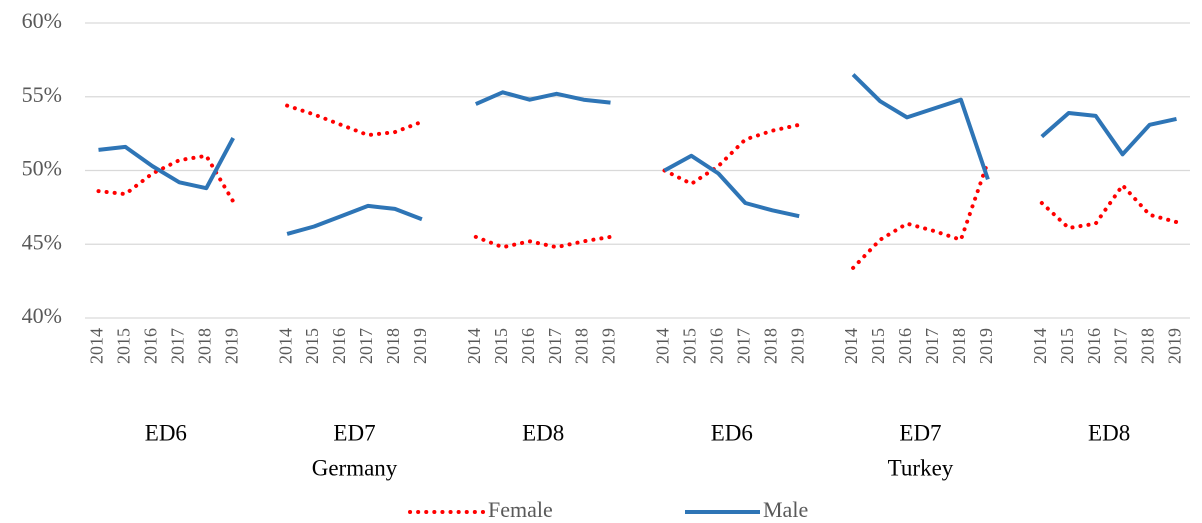  Describe the element at coordinates (42, 168) in the screenshot. I see `y-tick-label: 50%` at that location.